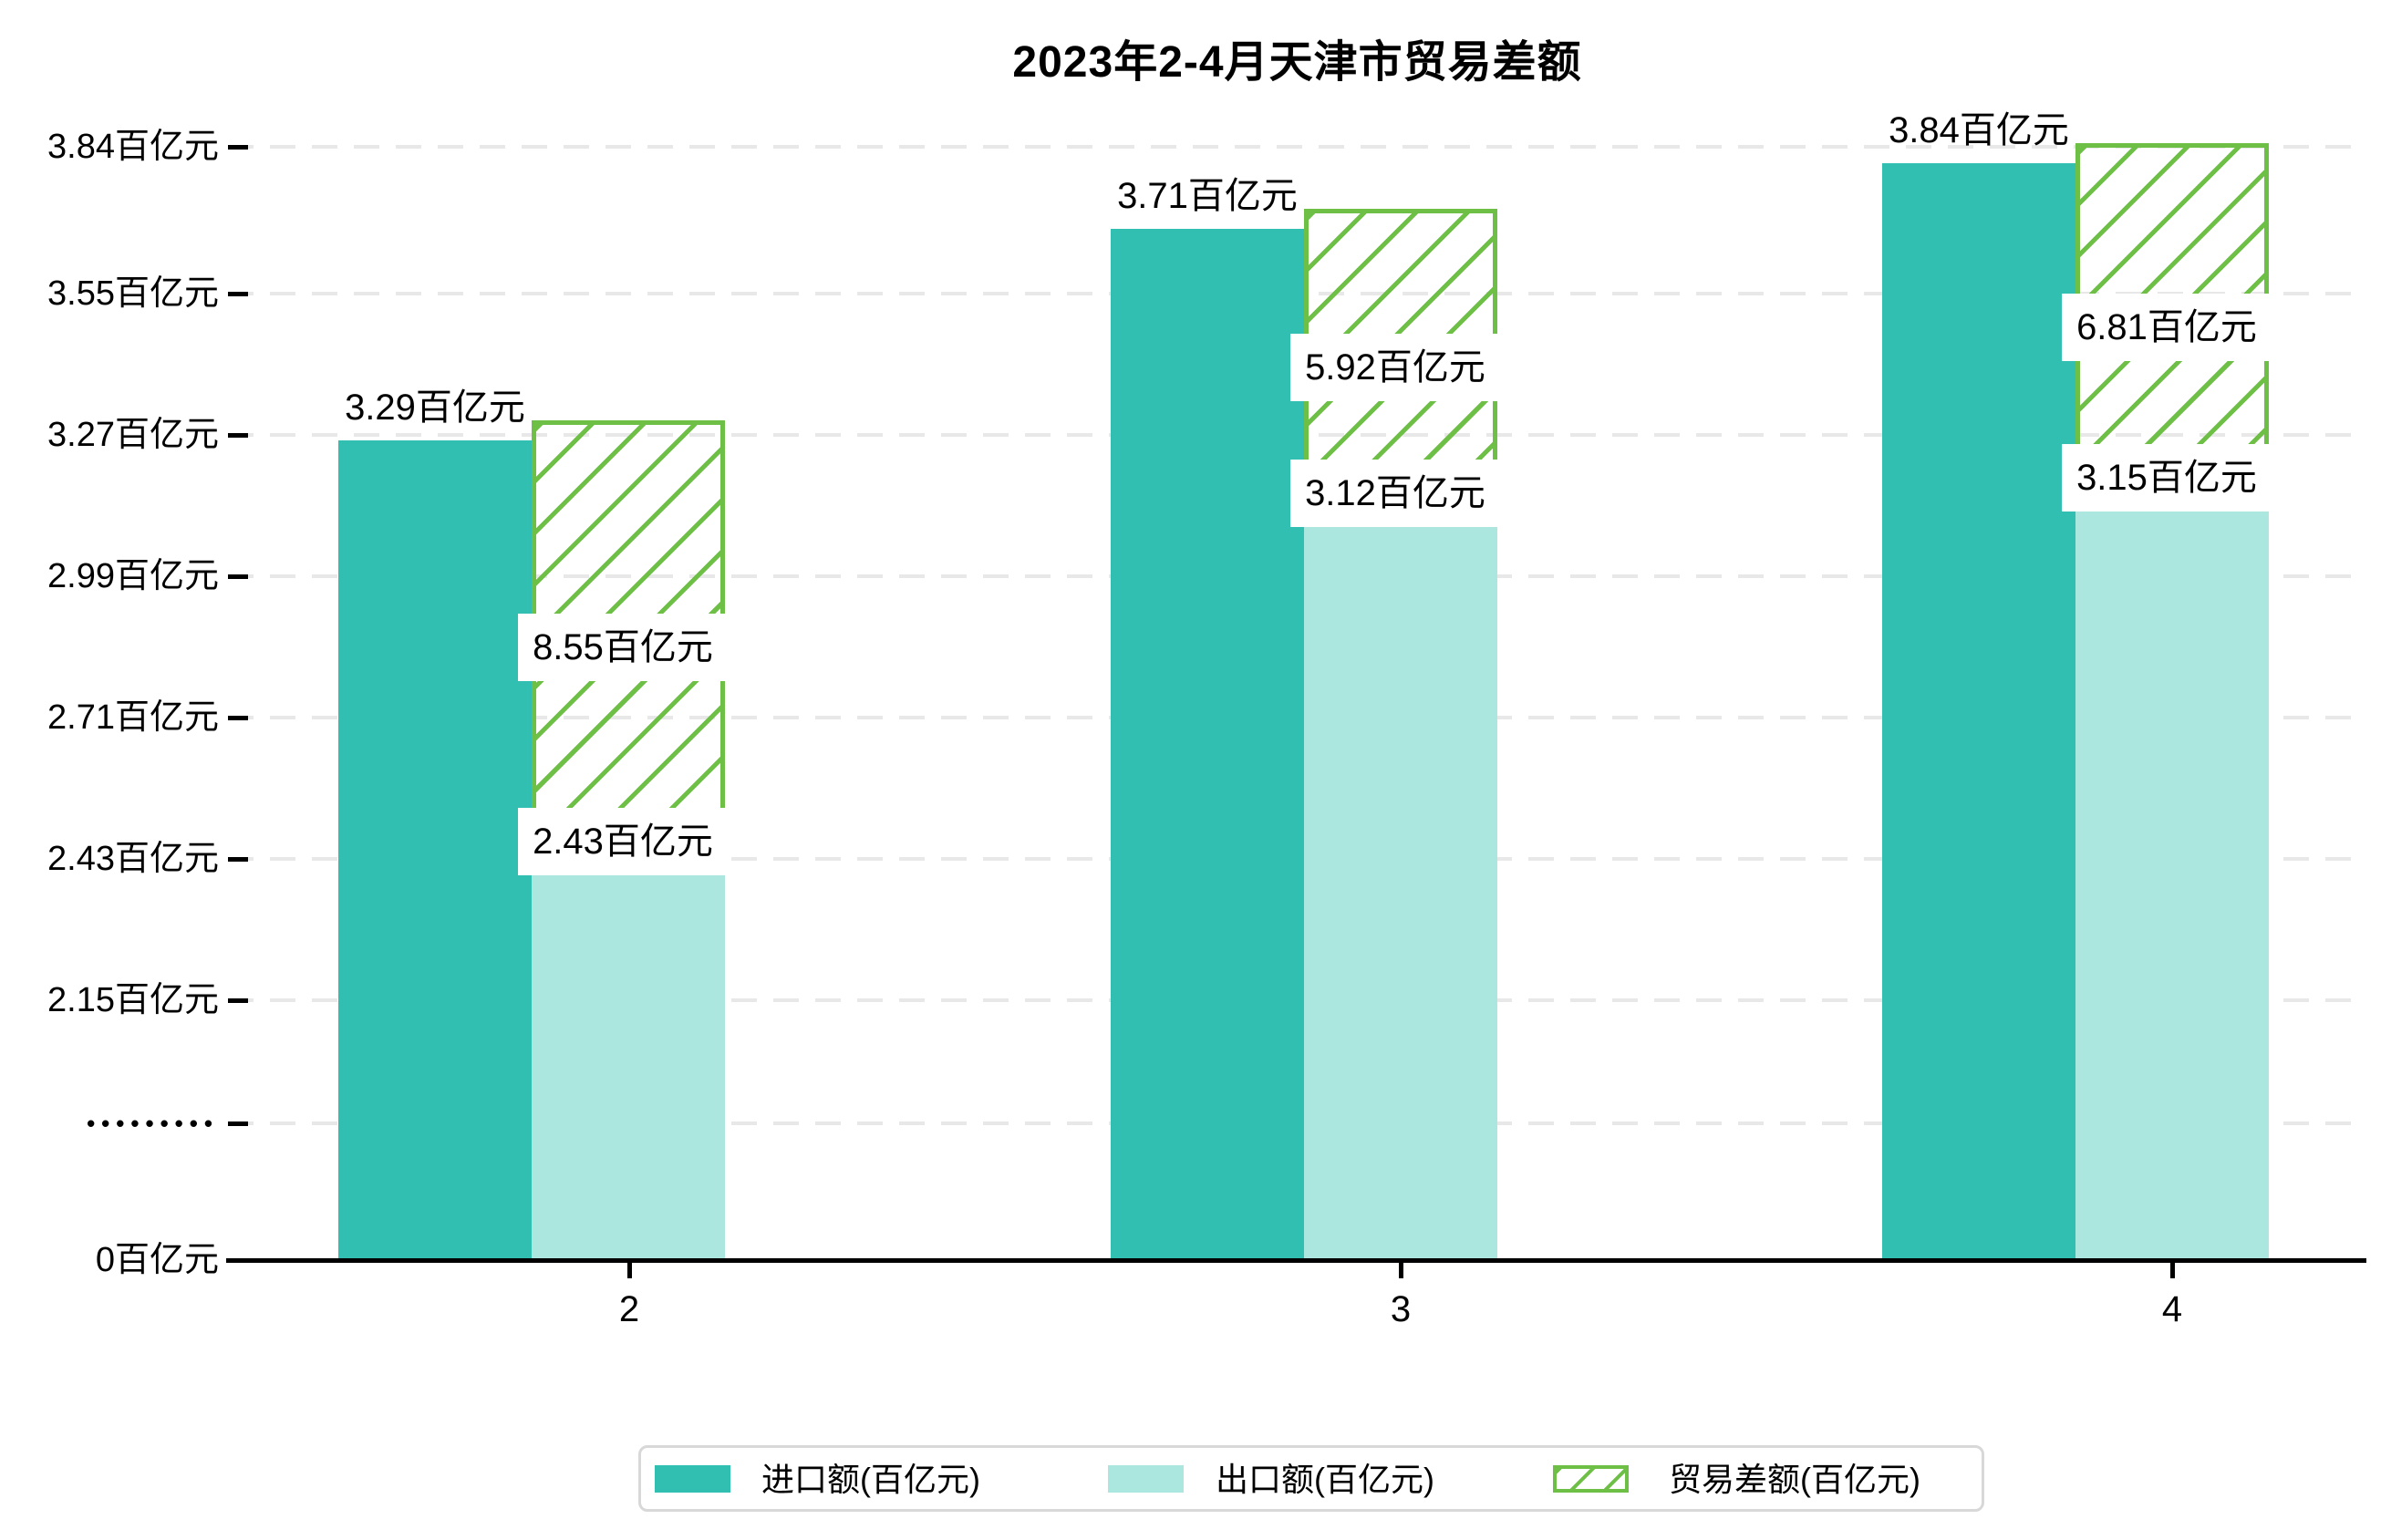 The height and width of the screenshot is (1540, 2391). What do you see at coordinates (1979, 130) in the screenshot?
I see `import-value-label: 3.84百亿元` at bounding box center [1979, 130].